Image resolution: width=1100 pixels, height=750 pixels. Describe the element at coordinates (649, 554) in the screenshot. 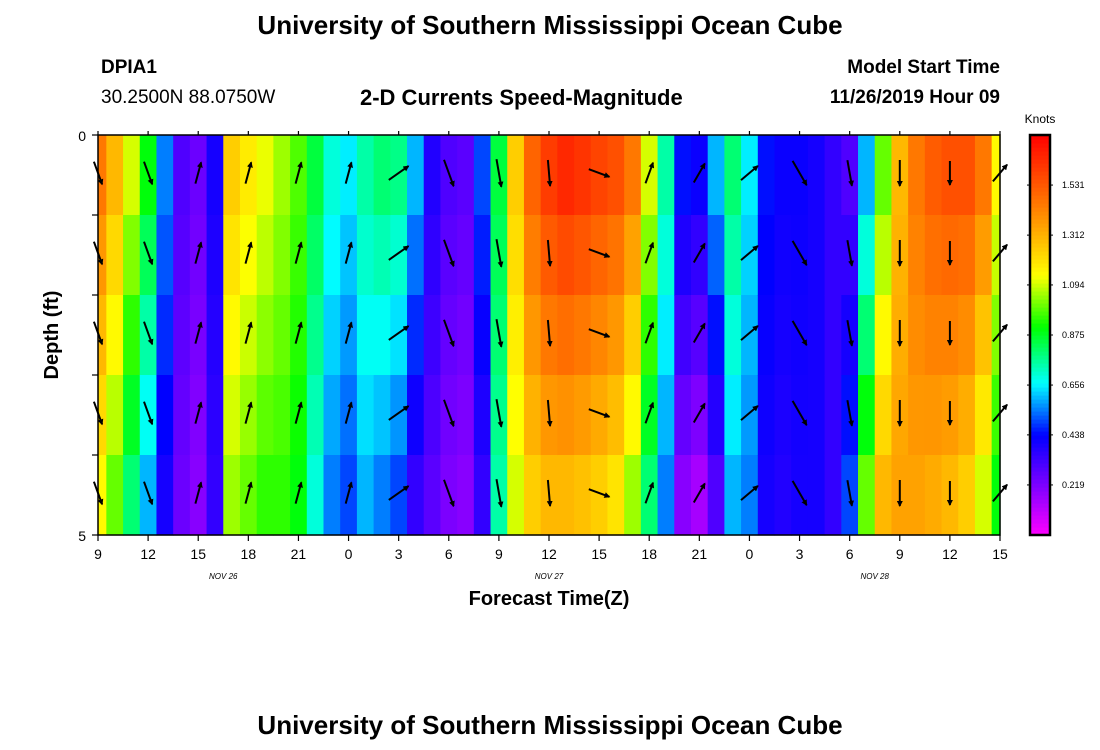

I see `x-tick-label: 18` at that location.